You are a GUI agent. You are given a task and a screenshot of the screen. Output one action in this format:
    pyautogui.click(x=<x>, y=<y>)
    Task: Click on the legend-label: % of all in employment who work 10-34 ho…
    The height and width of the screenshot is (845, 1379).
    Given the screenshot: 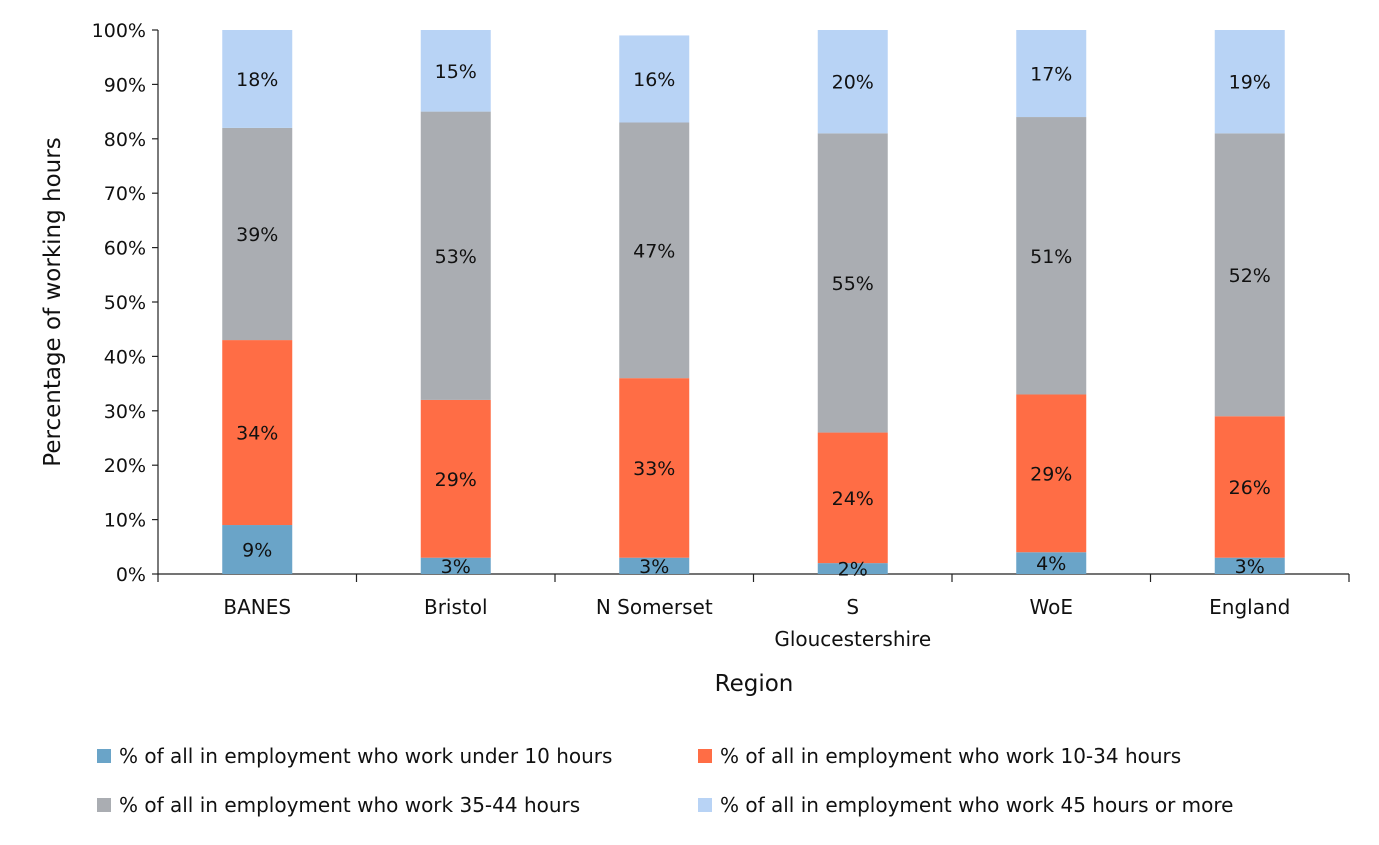 What is the action you would take?
    pyautogui.click(x=950, y=756)
    